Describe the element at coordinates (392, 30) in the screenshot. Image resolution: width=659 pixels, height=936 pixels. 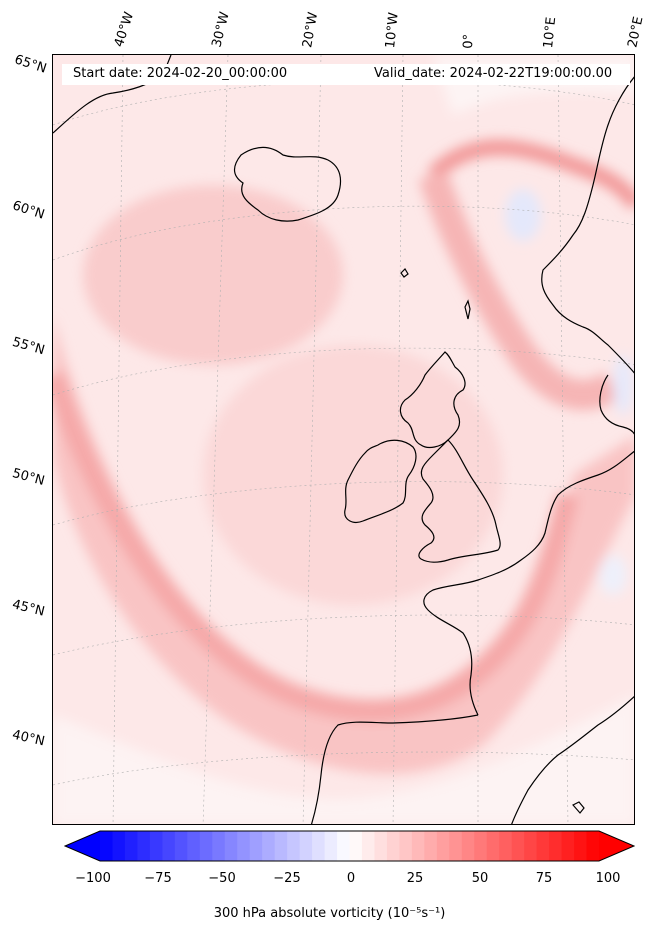
I see `lon-label-10w: 10°W` at that location.